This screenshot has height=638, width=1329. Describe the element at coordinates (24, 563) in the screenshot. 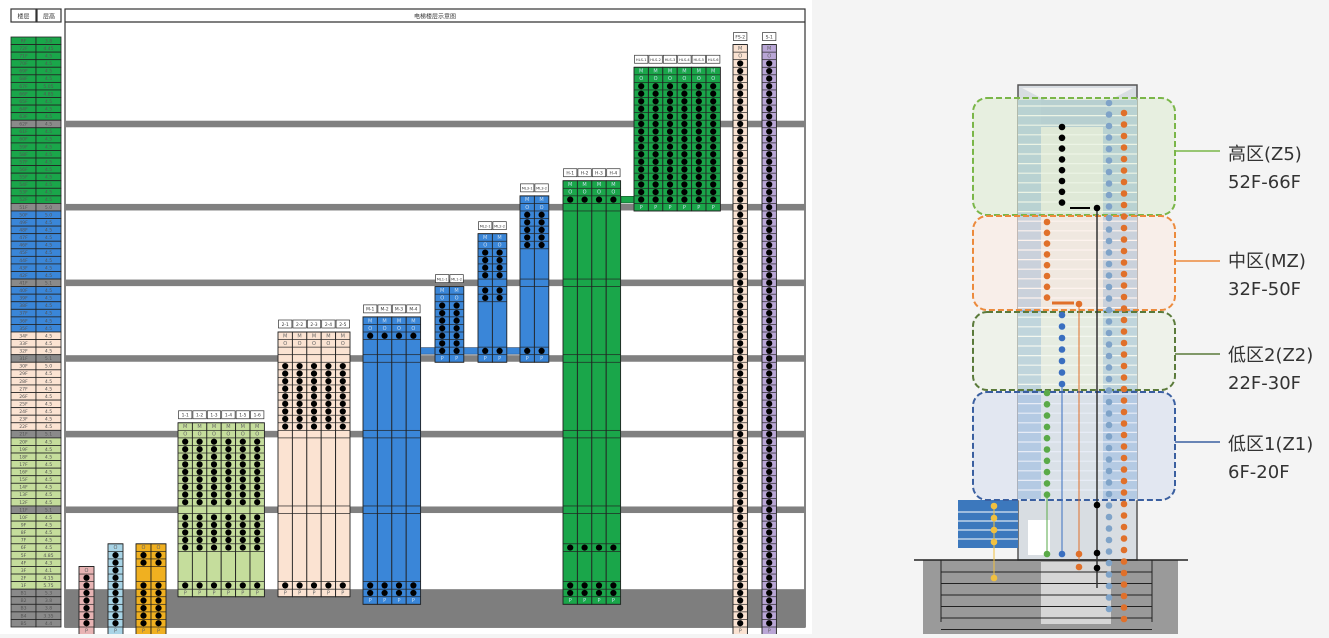

I see `floor-name: 4F` at that location.